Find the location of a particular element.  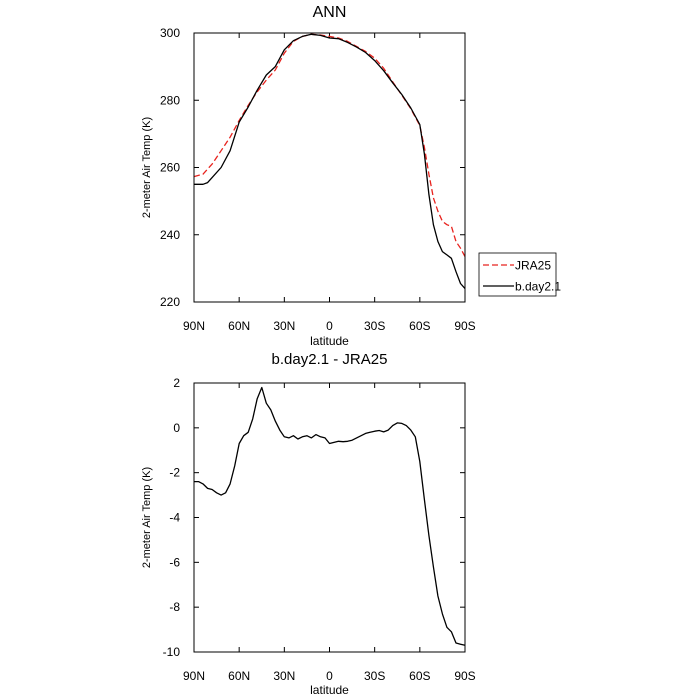

series-line-jra25 is located at coordinates (329, 145).